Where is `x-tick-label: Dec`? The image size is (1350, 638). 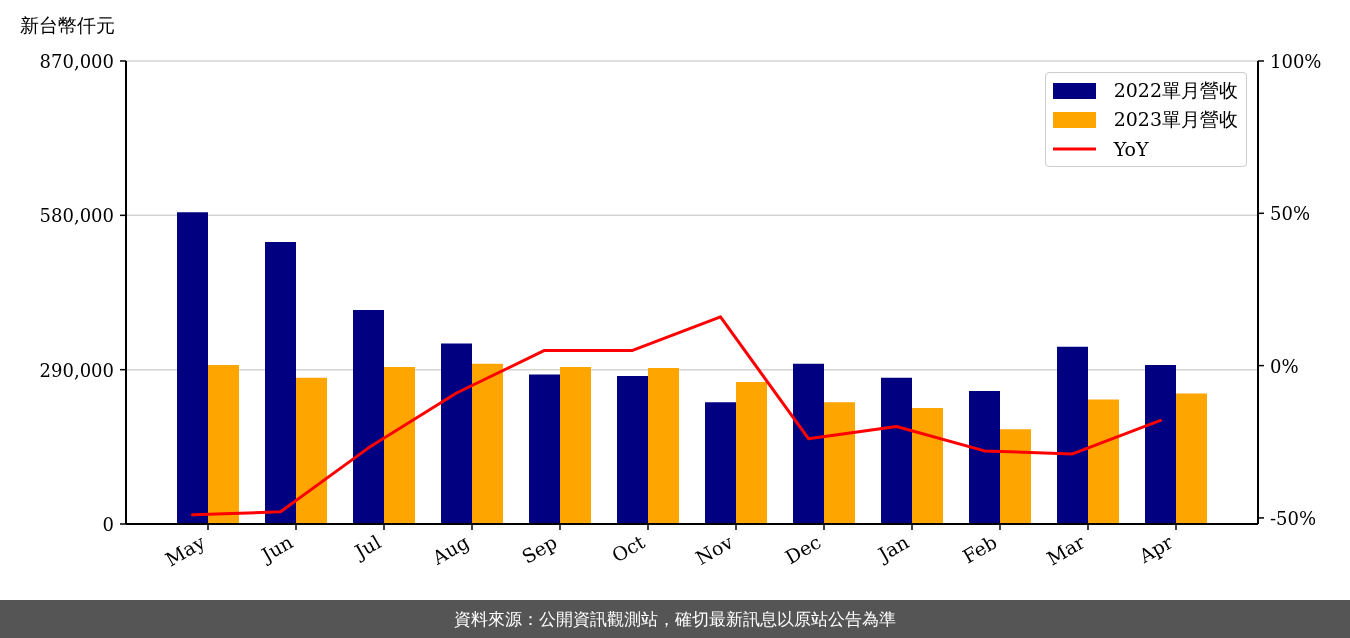
x-tick-label: Dec is located at coordinates (803, 549).